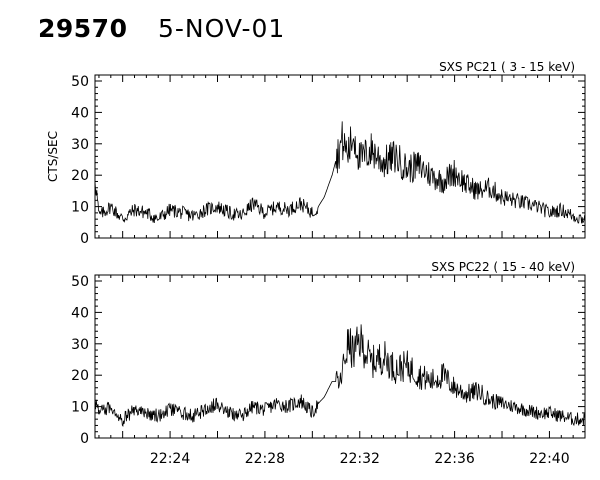 The height and width of the screenshot is (480, 600). What do you see at coordinates (503, 267) in the screenshot?
I see `chart-title-pc22: SXS PC22 ( 15 - 40 keV)` at bounding box center [503, 267].